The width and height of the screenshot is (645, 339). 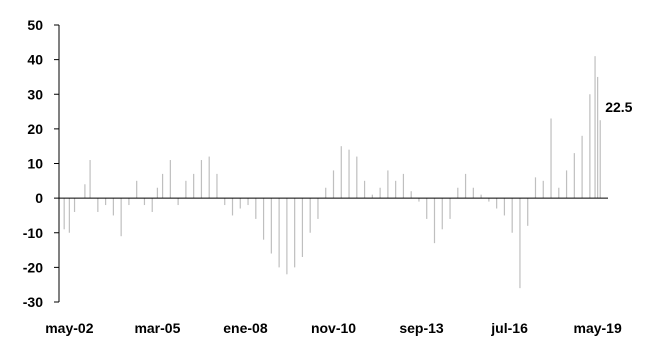 What do you see at coordinates (157, 328) in the screenshot?
I see `x-tick-label: mar-05` at bounding box center [157, 328].